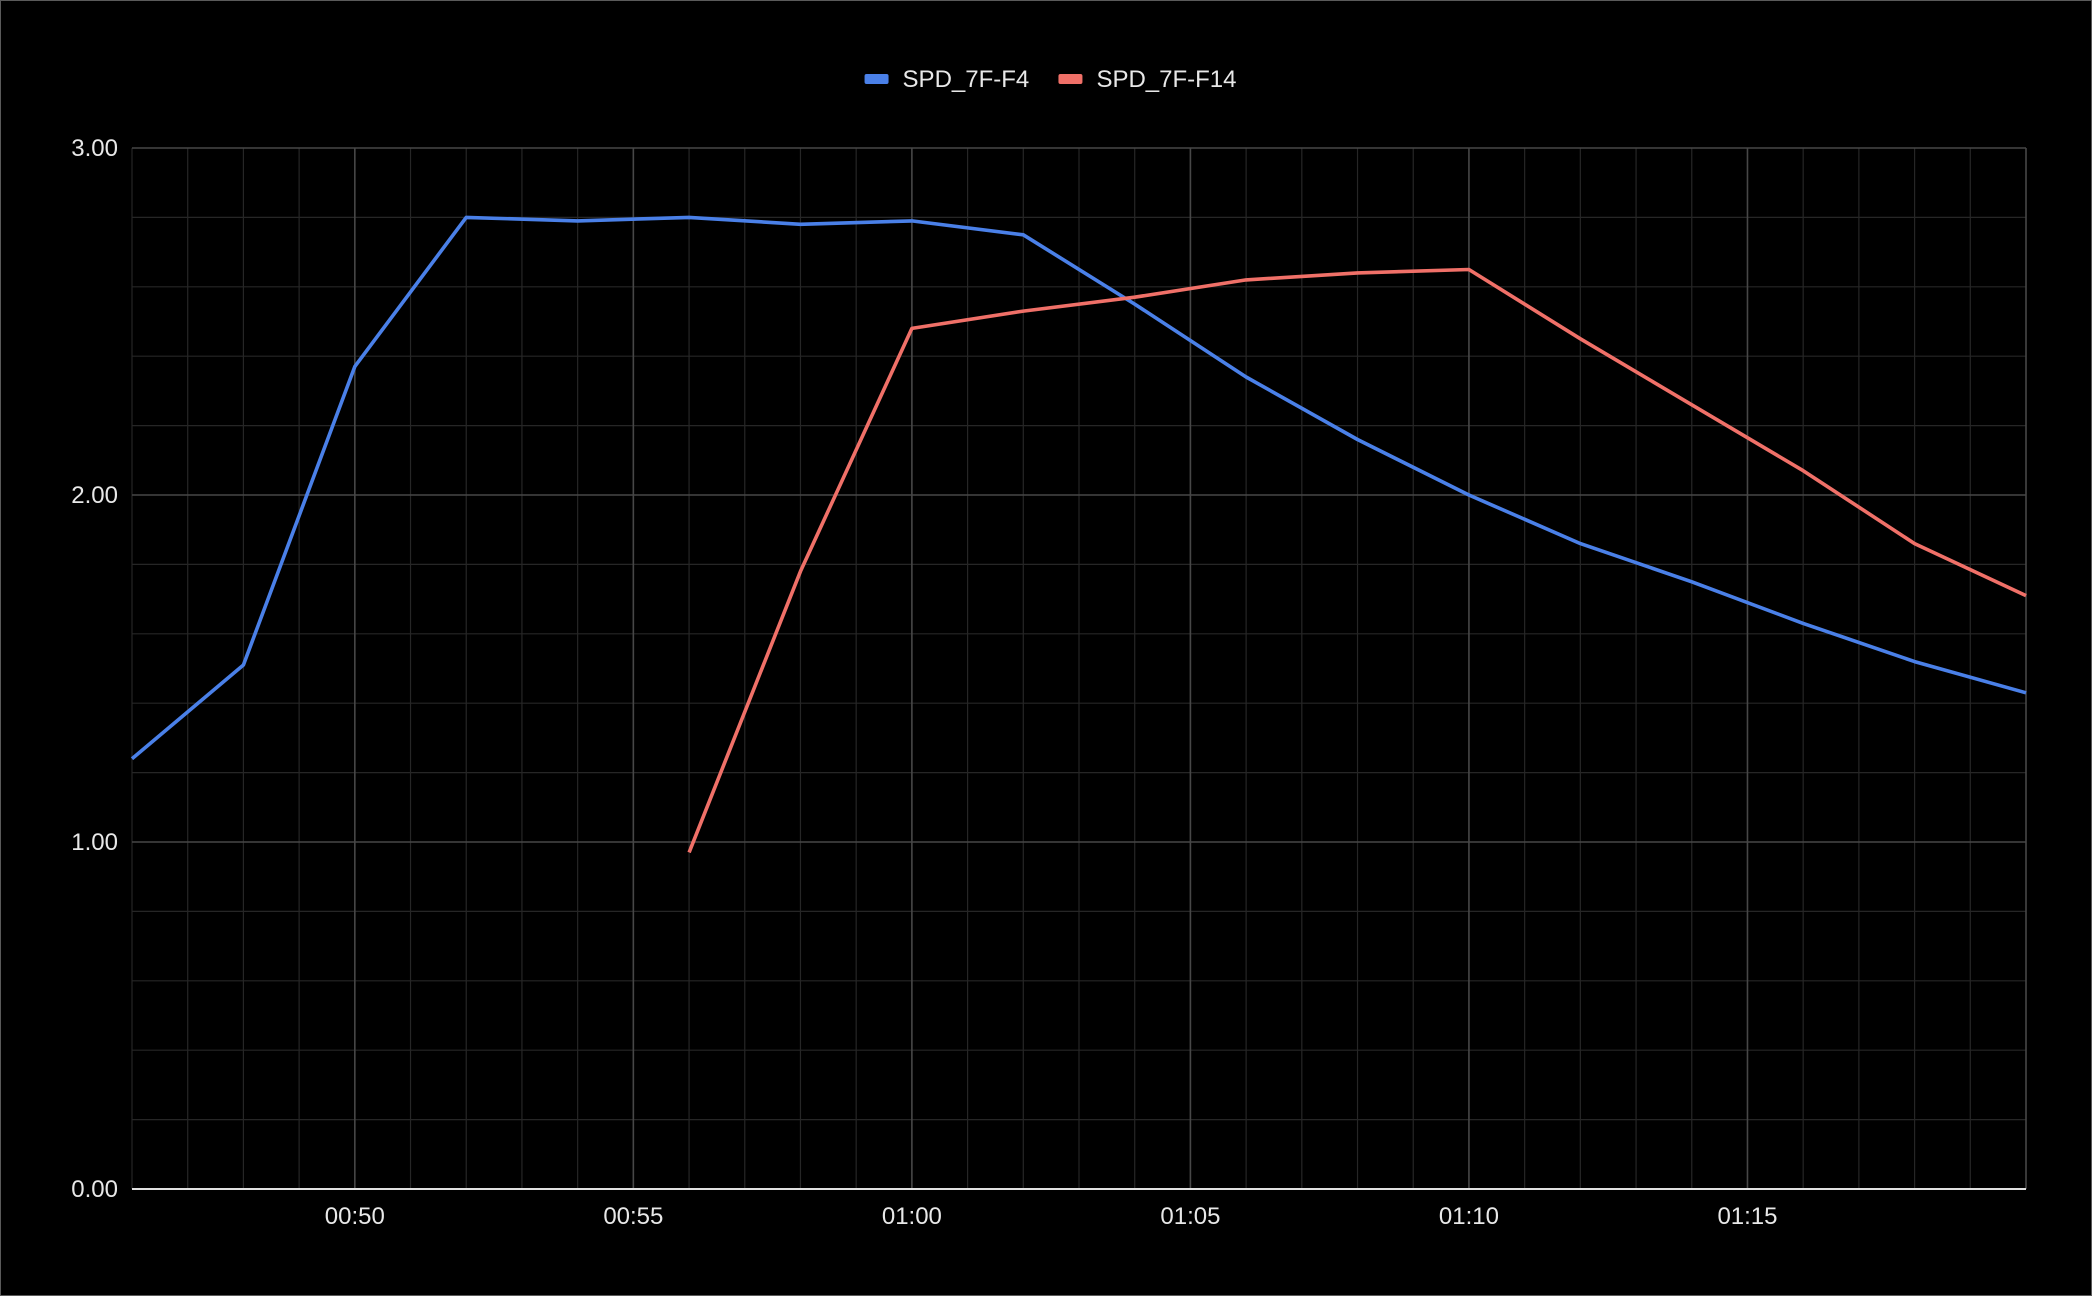 The image size is (2092, 1296). What do you see at coordinates (94, 495) in the screenshot?
I see `y-tick-label: 2.00` at bounding box center [94, 495].